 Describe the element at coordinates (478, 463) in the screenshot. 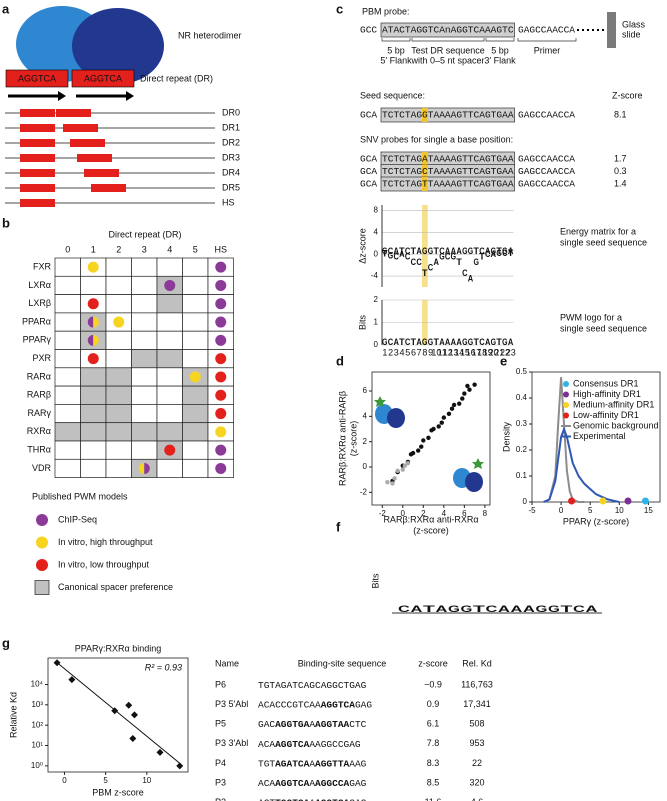

I see `icon-star` at that location.